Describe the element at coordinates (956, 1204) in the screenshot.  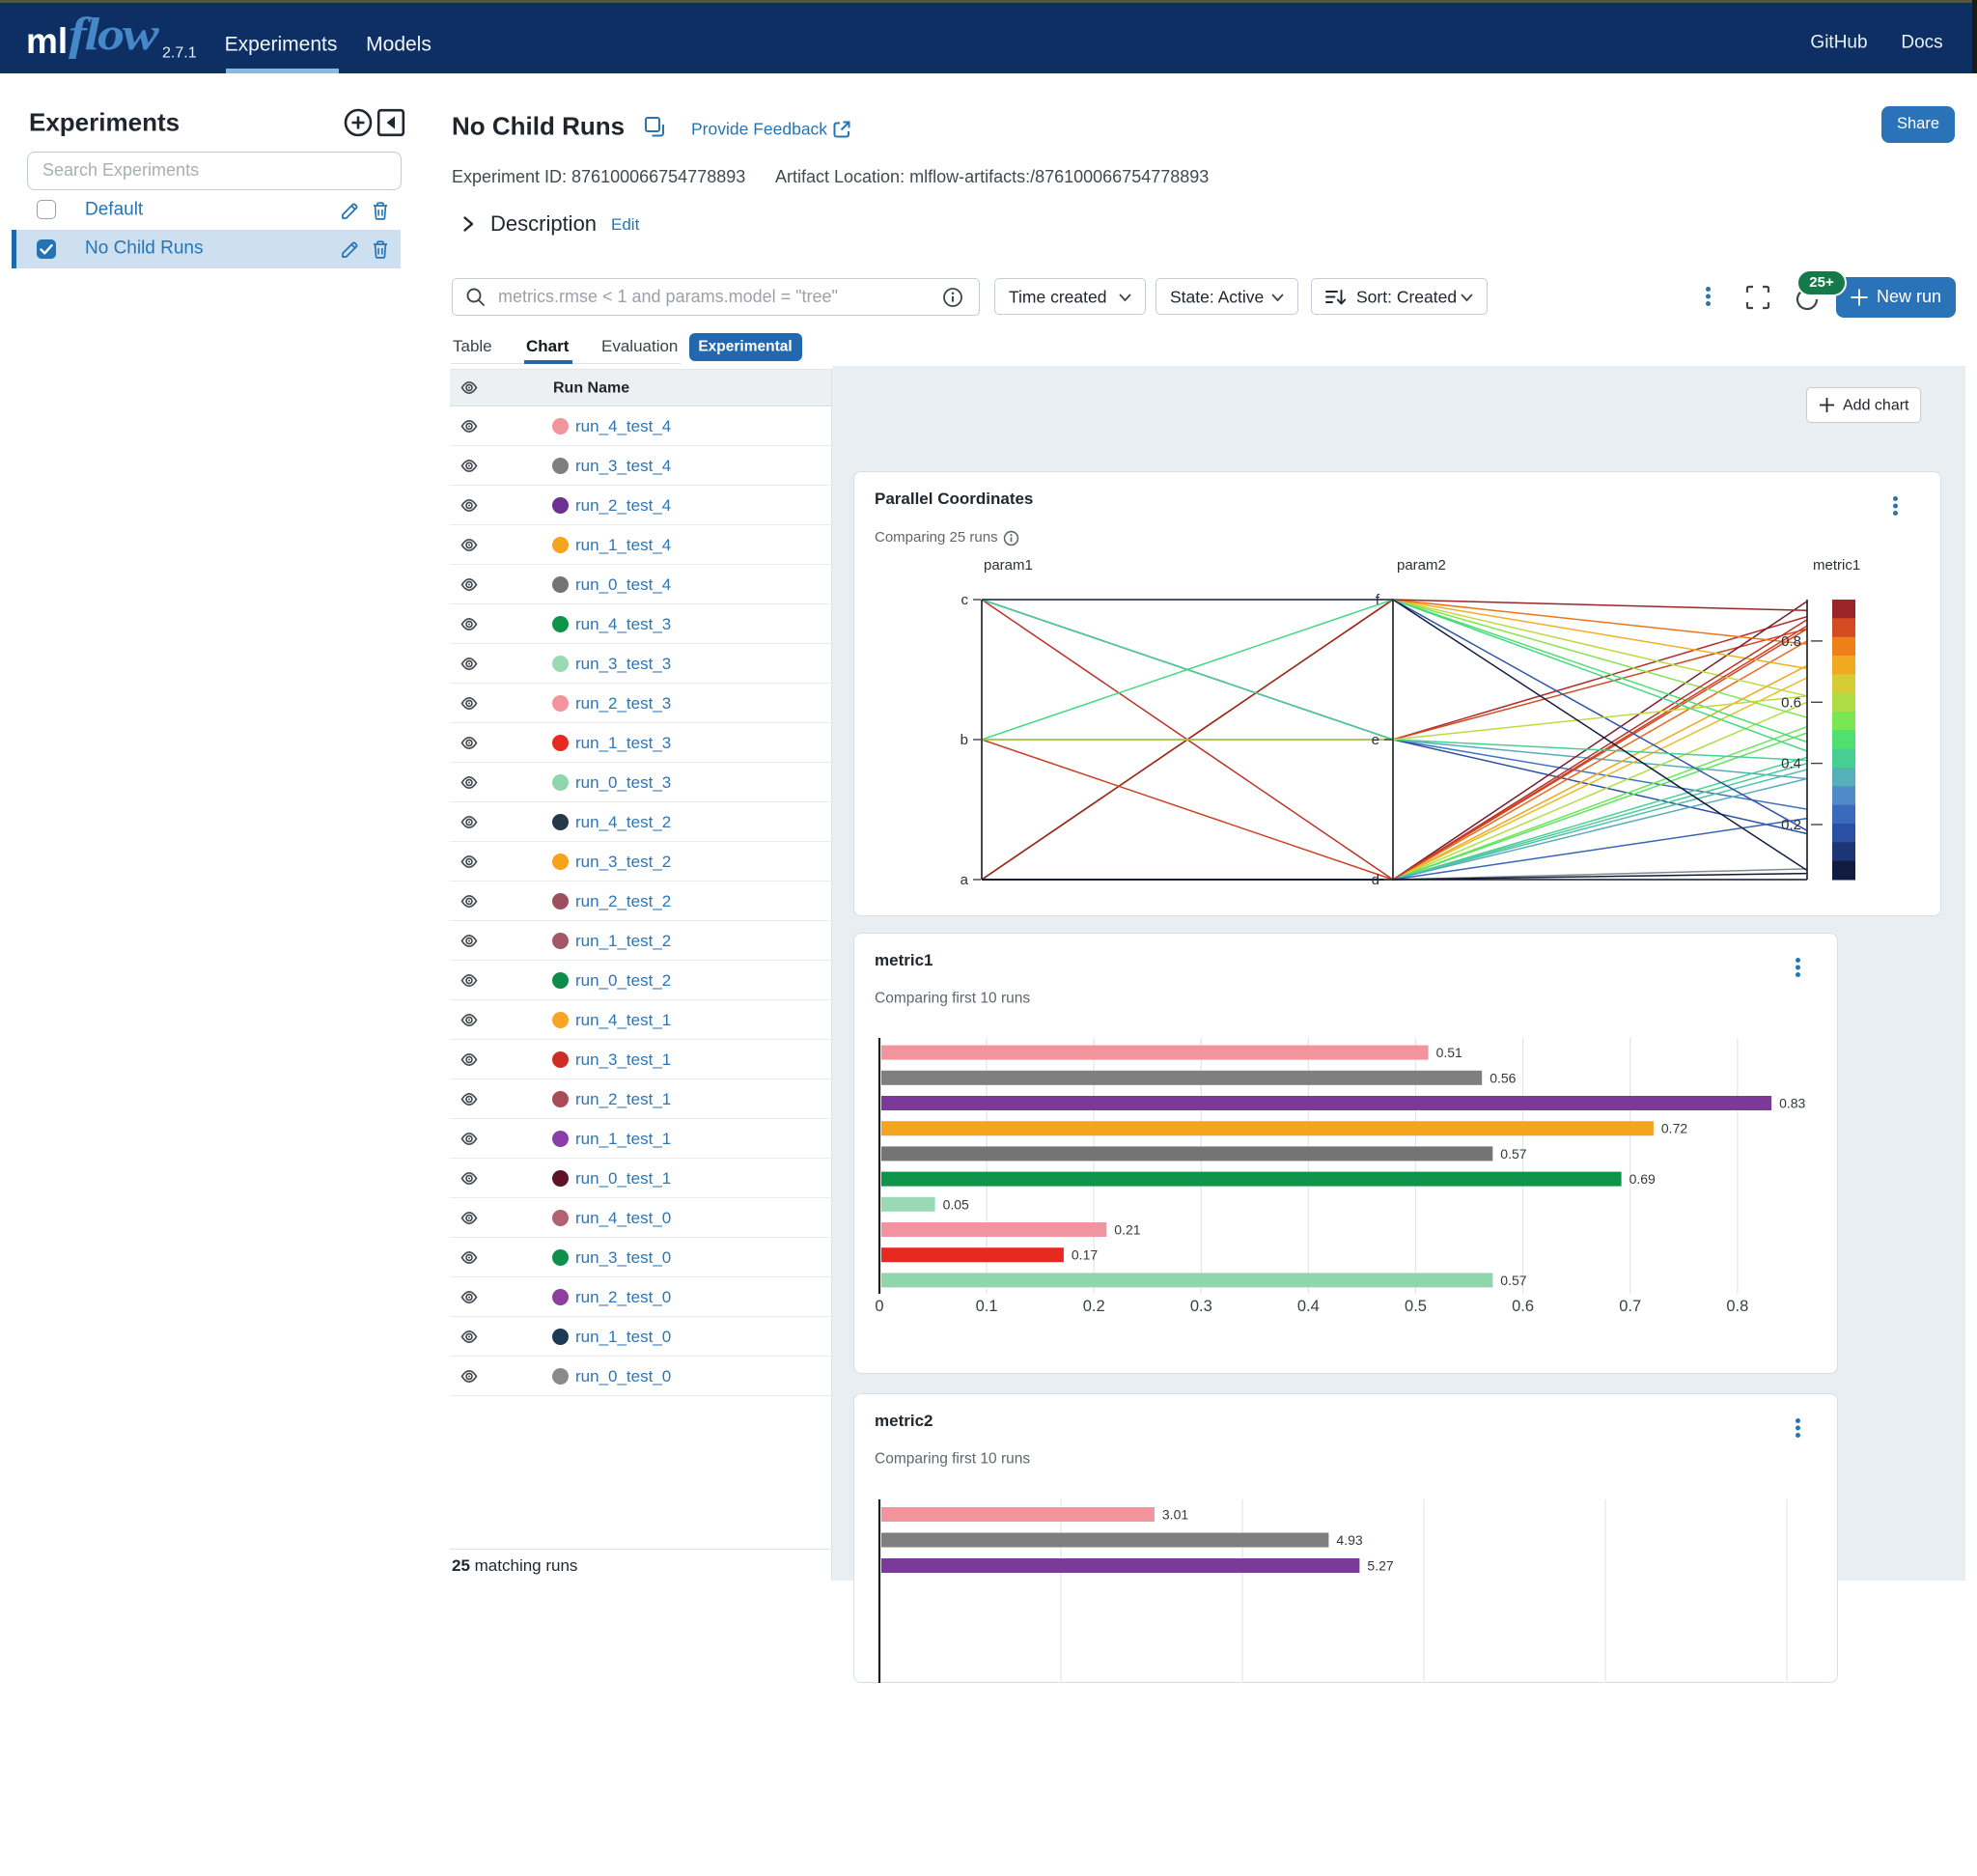
I see `svg-text: 0.05` at that location.